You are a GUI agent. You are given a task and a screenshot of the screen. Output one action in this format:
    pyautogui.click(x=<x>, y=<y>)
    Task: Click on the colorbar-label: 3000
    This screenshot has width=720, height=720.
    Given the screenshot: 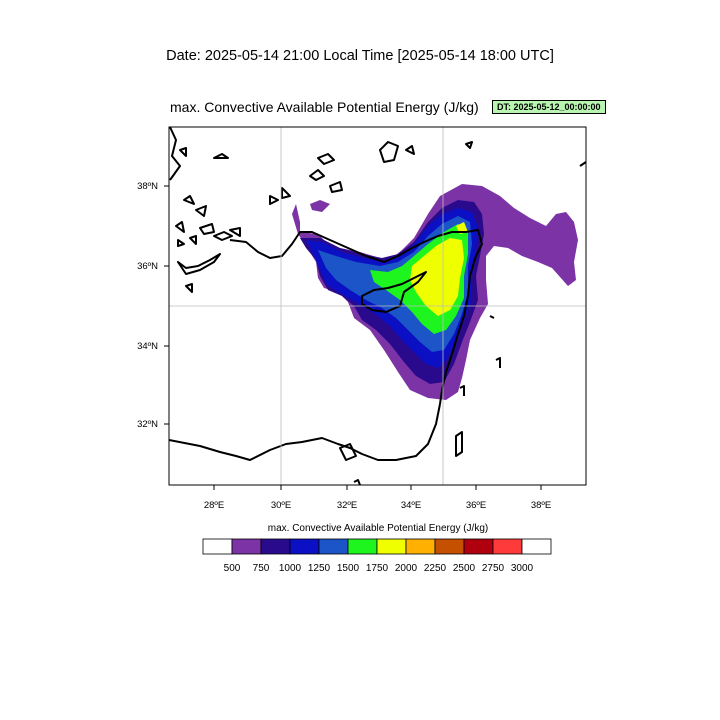 What is the action you would take?
    pyautogui.click(x=522, y=568)
    